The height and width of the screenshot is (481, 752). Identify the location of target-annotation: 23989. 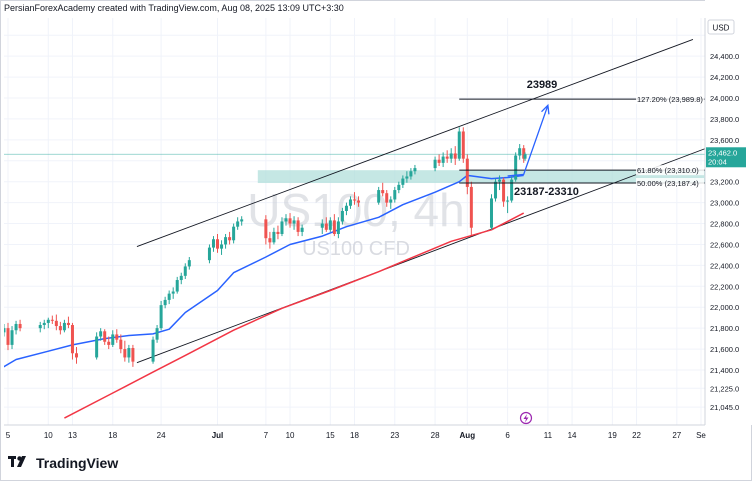
(542, 85).